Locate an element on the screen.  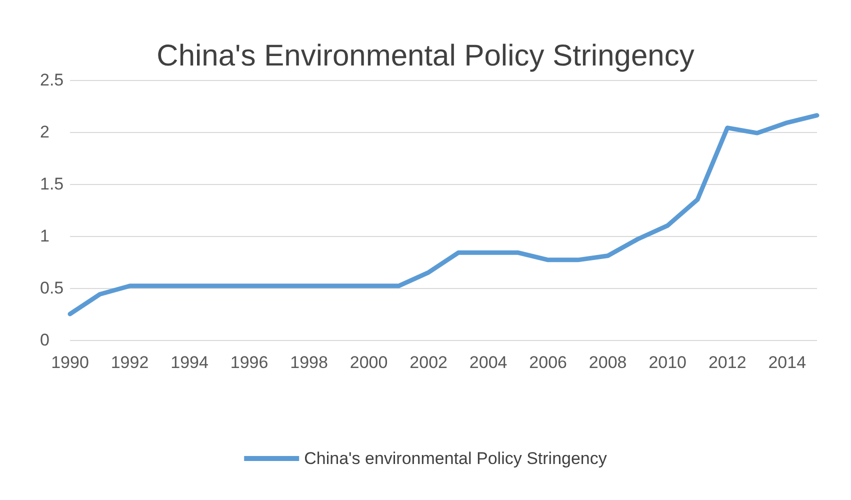
x-tick-label: 2002 is located at coordinates (429, 362).